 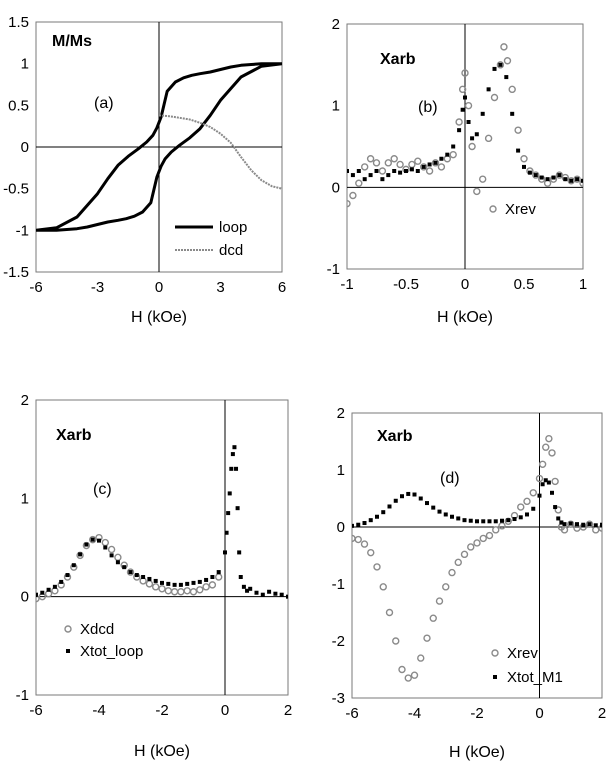 What do you see at coordinates (220, 287) in the screenshot?
I see `x-tick-label: 3` at bounding box center [220, 287].